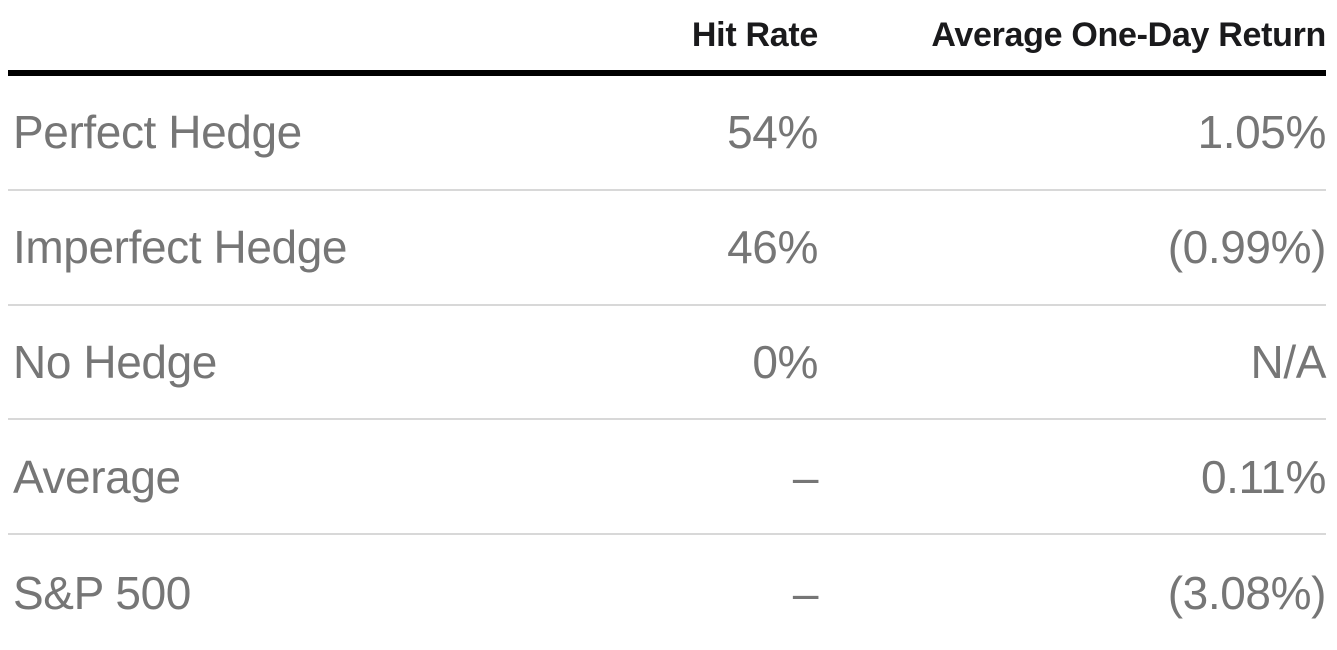  What do you see at coordinates (772, 247) in the screenshot?
I see `hit-rate-value: 46%` at bounding box center [772, 247].